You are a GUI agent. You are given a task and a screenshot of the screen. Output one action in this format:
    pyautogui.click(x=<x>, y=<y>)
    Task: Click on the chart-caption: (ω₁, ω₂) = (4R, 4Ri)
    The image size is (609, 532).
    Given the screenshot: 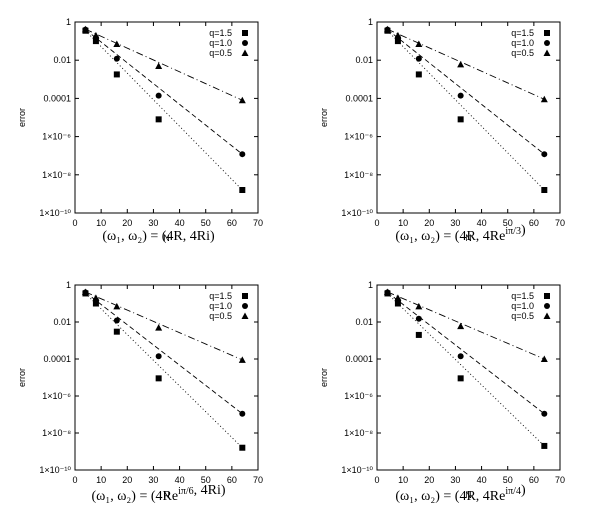 What is the action you would take?
    pyautogui.click(x=158, y=236)
    